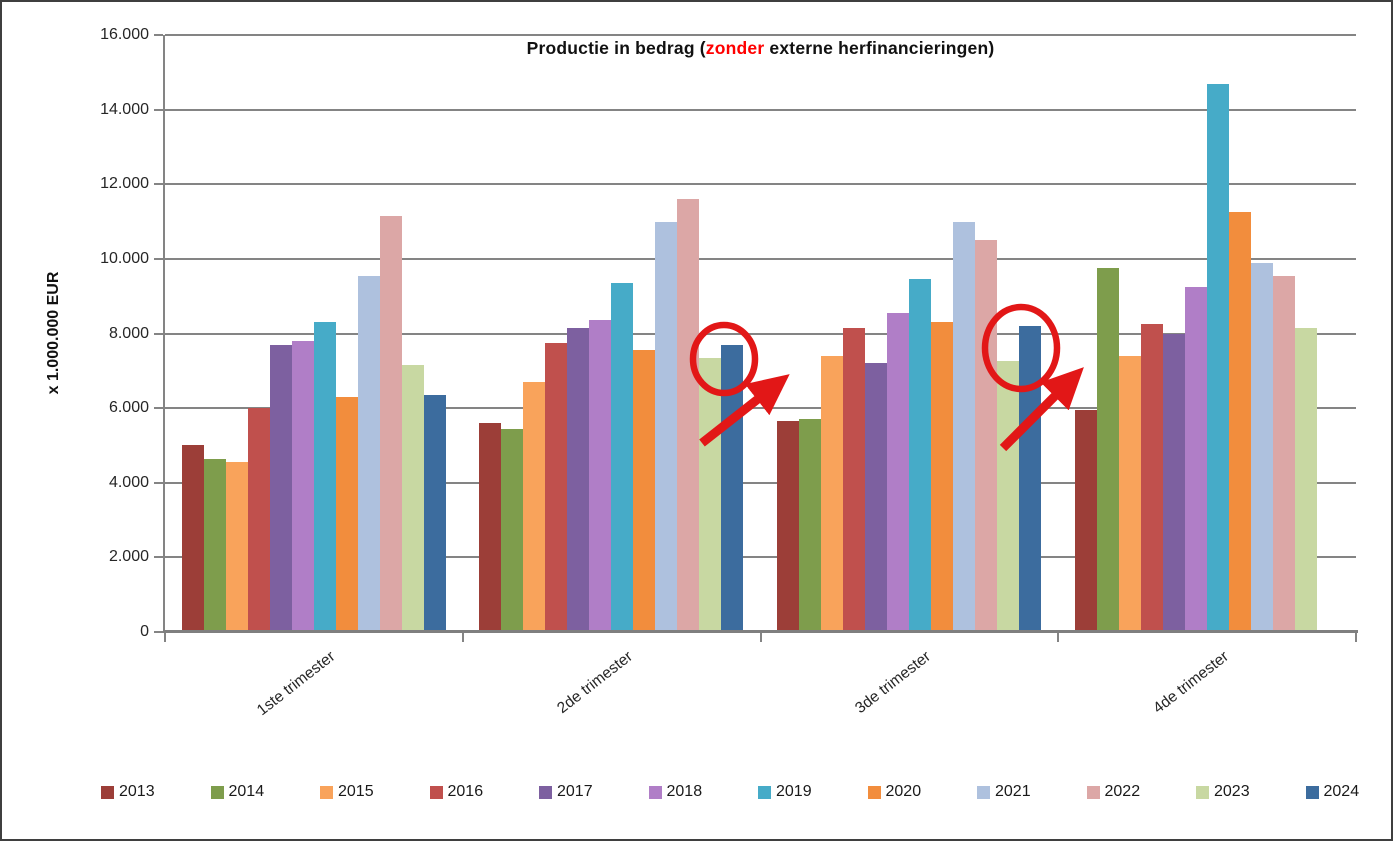 The image size is (1393, 841). What do you see at coordinates (616, 48) in the screenshot?
I see `chart-title-prefix: Productie in bedrag (` at bounding box center [616, 48].